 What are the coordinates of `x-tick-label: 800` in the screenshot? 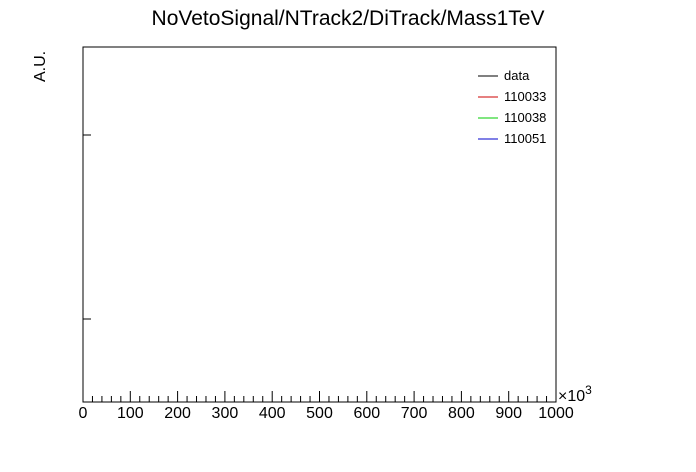 It's located at (461, 413).